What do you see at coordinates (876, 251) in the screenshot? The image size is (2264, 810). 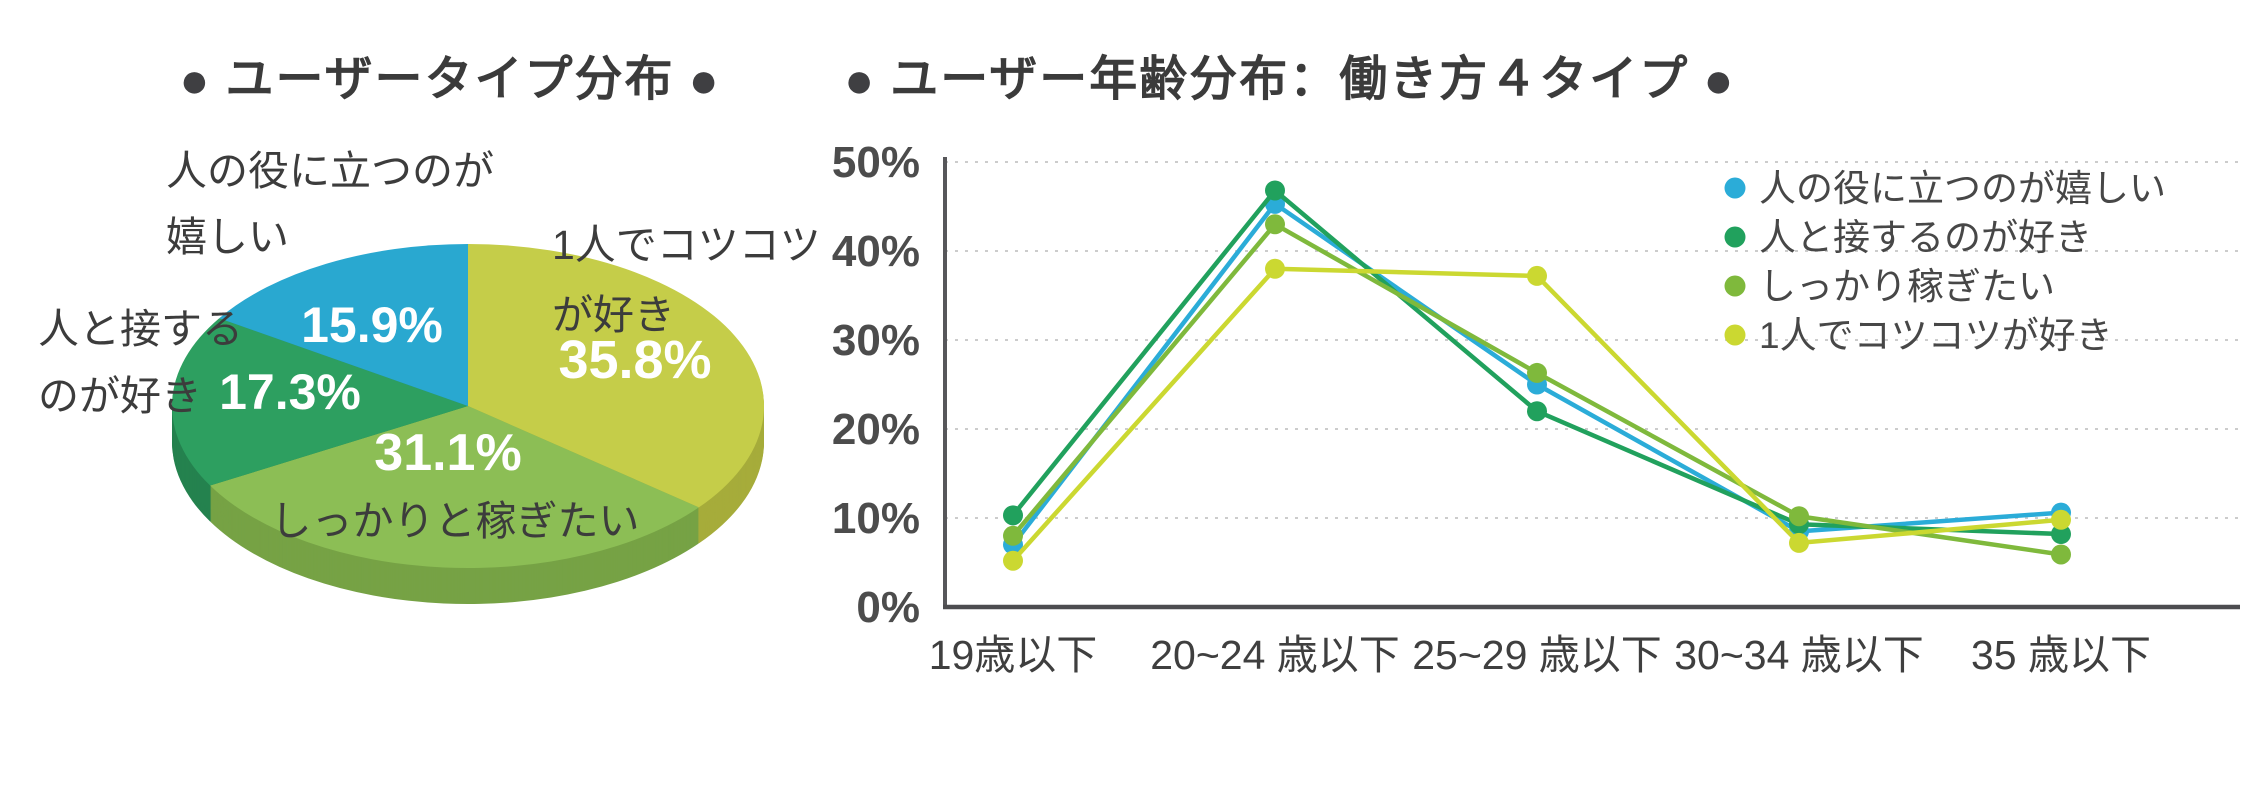 I see `y-tick-label: 40%` at bounding box center [876, 251].